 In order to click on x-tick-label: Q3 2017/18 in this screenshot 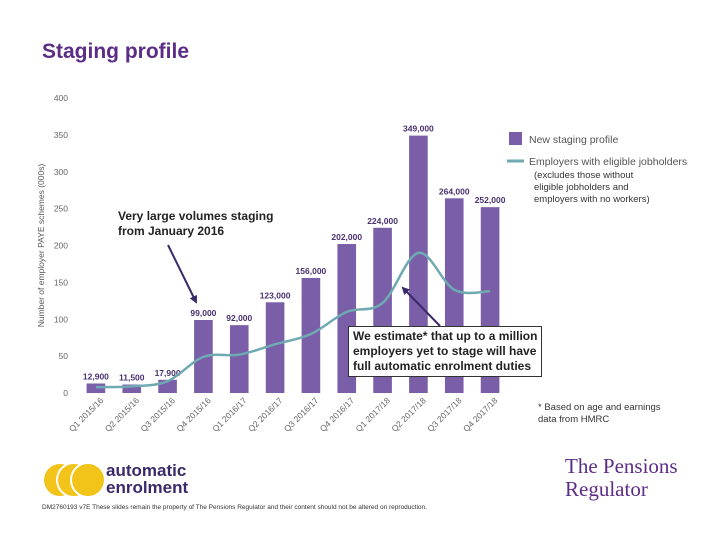, I will do `click(444, 414)`.